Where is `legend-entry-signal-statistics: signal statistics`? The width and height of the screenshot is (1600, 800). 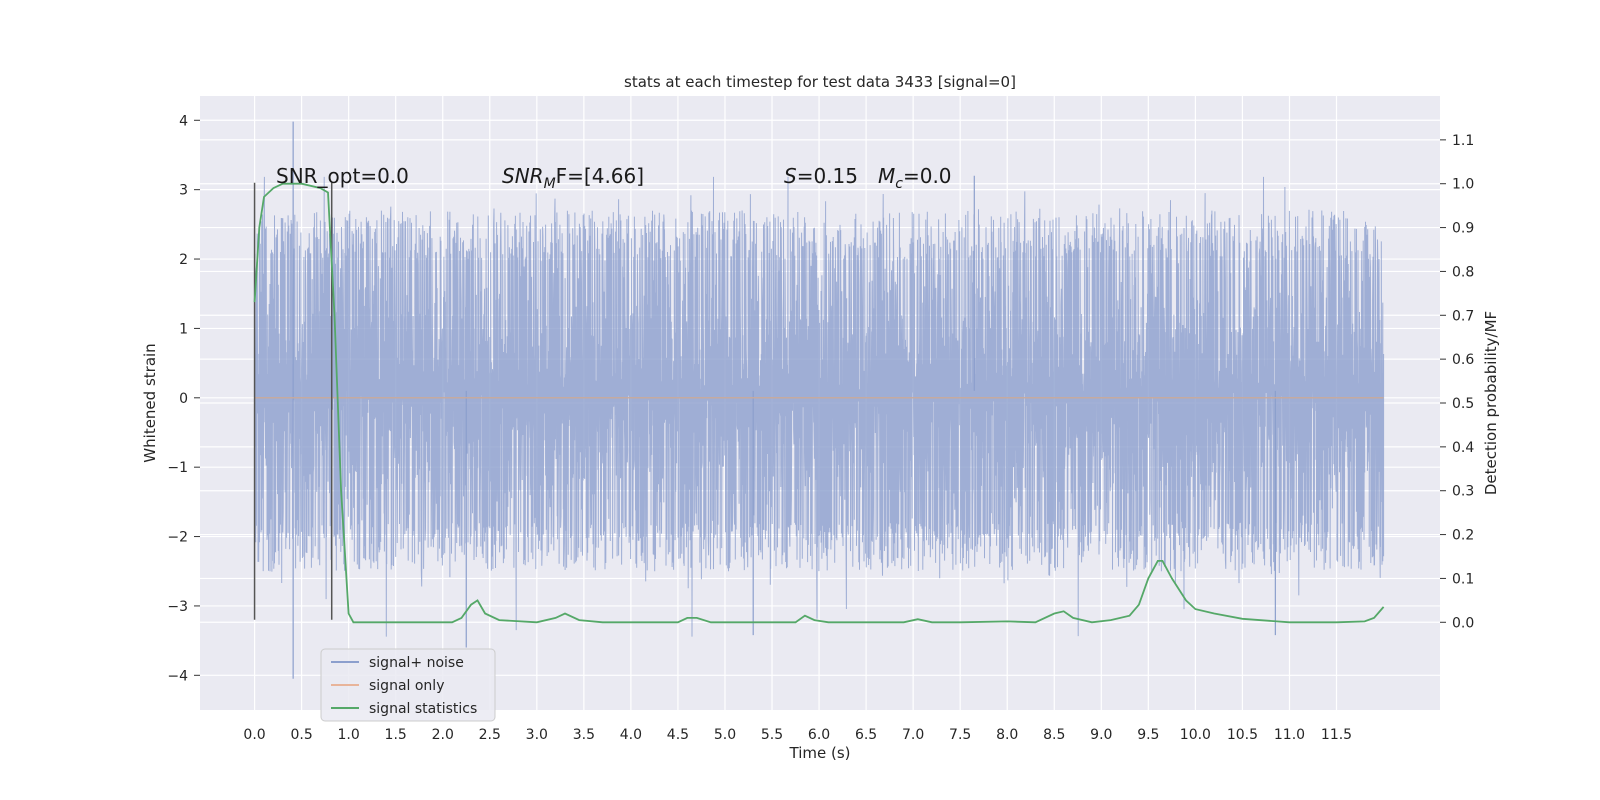 legend-entry-signal-statistics: signal statistics is located at coordinates (423, 709).